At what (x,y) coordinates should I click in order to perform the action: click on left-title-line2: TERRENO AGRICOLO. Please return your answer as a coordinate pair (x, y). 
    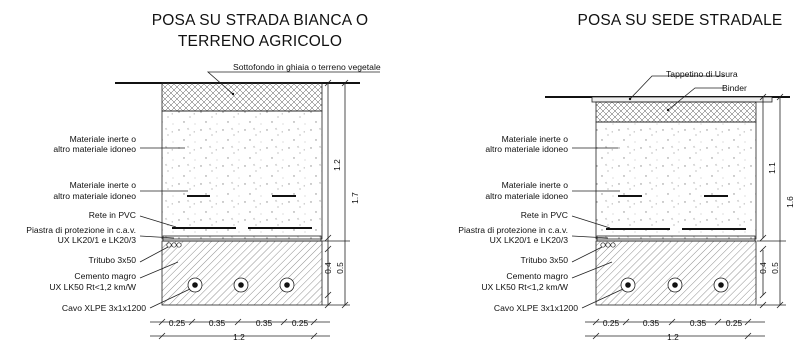
    Looking at the image, I should click on (260, 41).